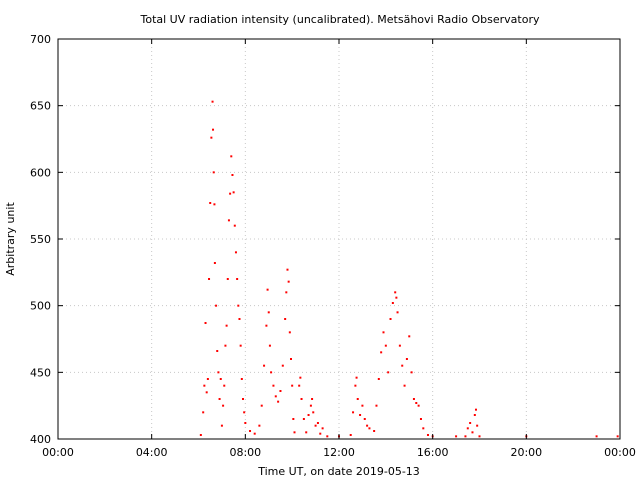 The width and height of the screenshot is (640, 480). What do you see at coordinates (40, 306) in the screenshot?
I see `y-tick-label: 500` at bounding box center [40, 306].